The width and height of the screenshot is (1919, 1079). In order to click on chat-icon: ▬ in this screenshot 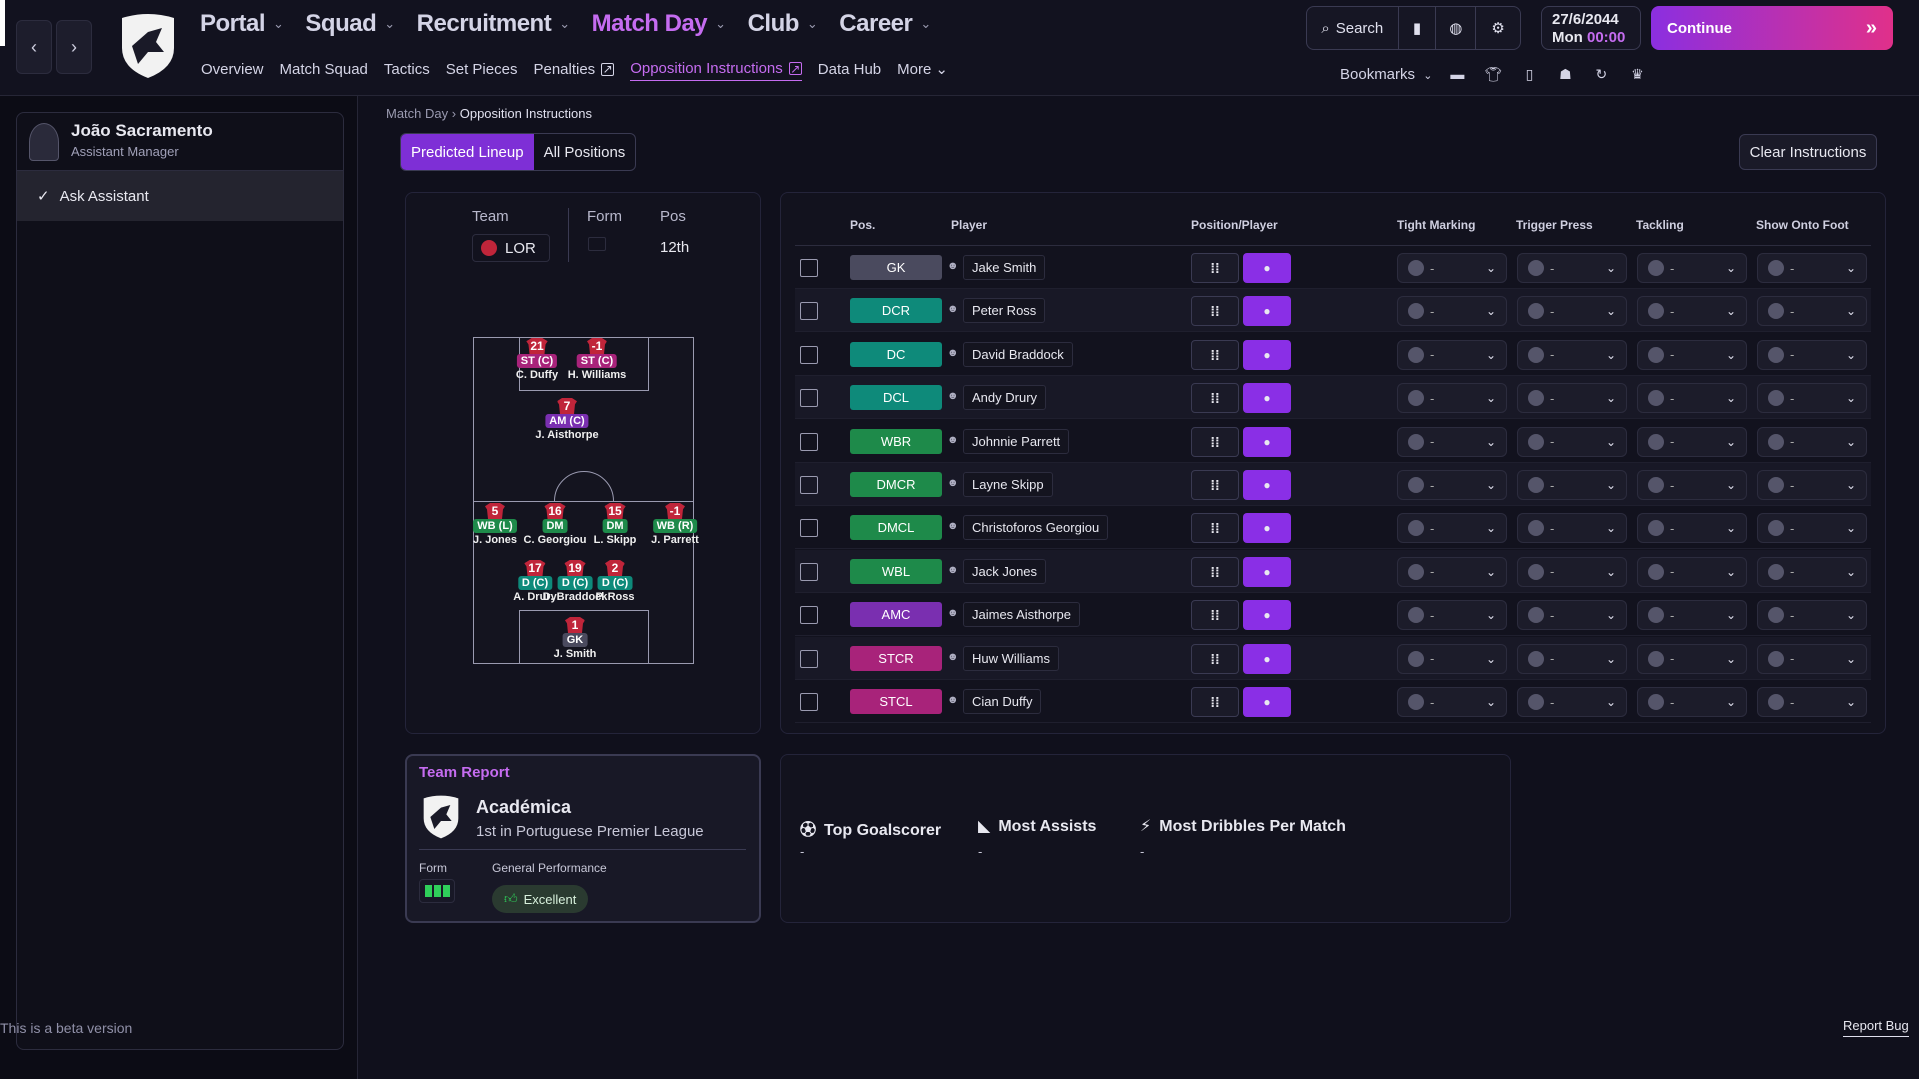, I will do `click(1457, 74)`.